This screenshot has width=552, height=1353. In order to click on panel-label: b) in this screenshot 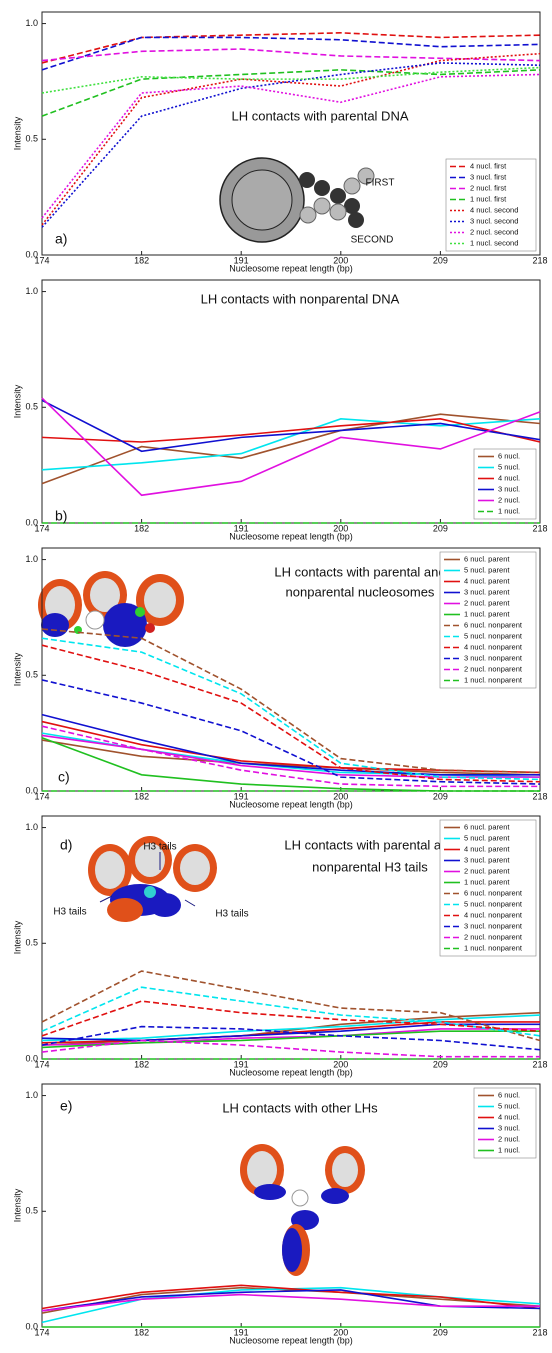, I will do `click(61, 516)`.